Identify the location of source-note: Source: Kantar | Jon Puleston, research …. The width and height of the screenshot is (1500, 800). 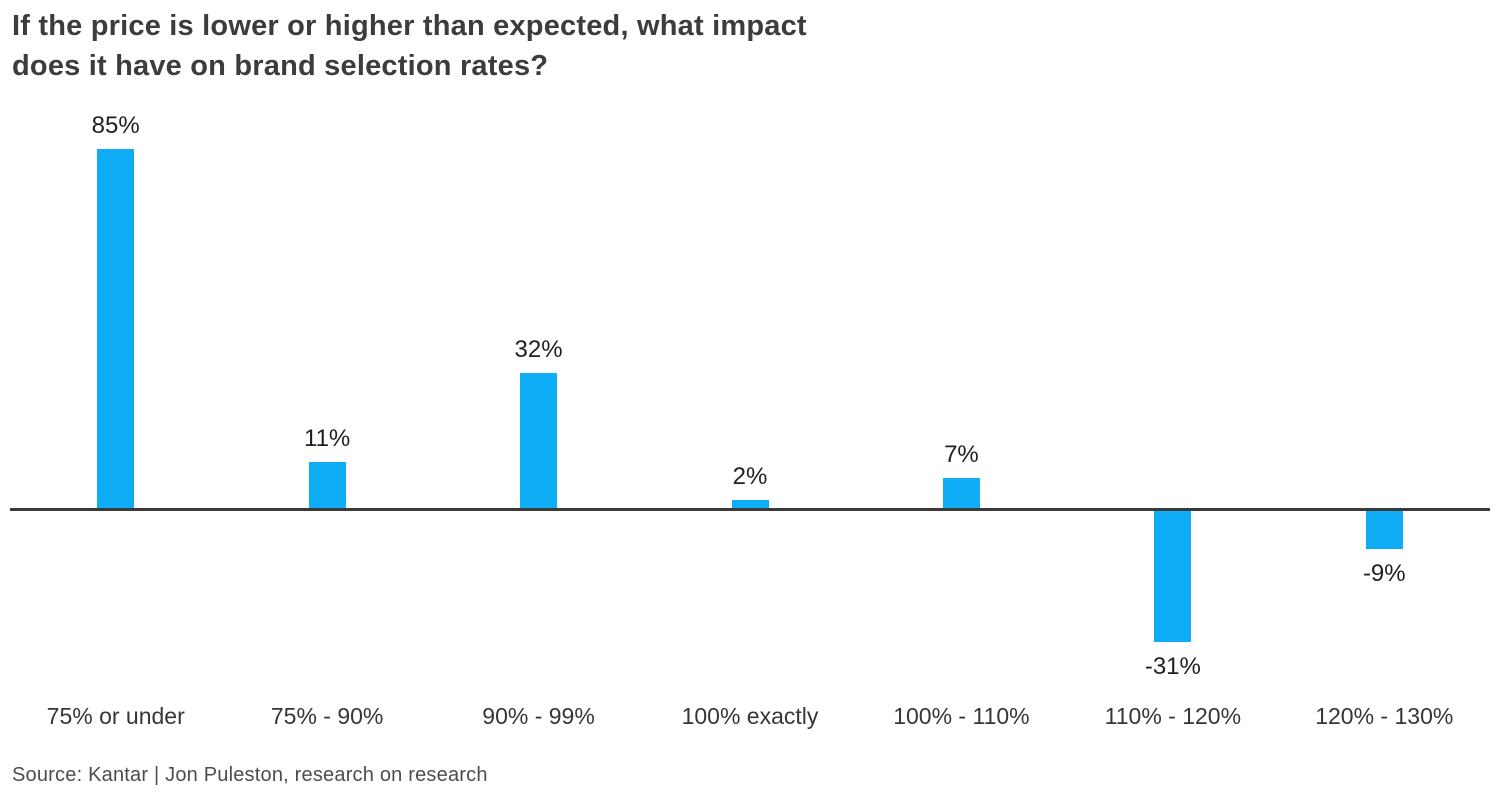
(250, 775).